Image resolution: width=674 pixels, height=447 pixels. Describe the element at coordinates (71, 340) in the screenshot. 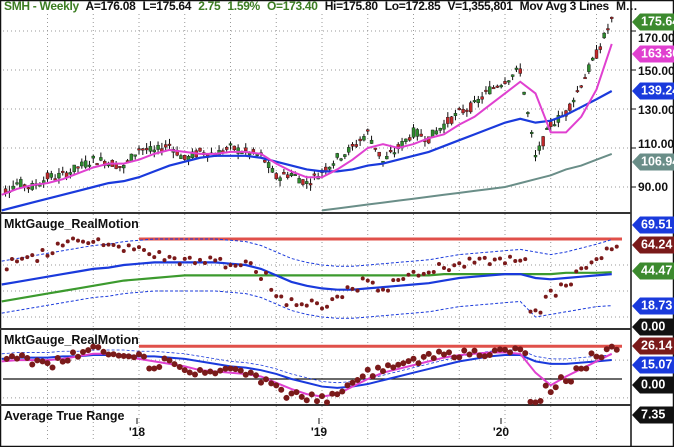

I see `realmotion-2-title: MktGauge_RealMotion` at that location.